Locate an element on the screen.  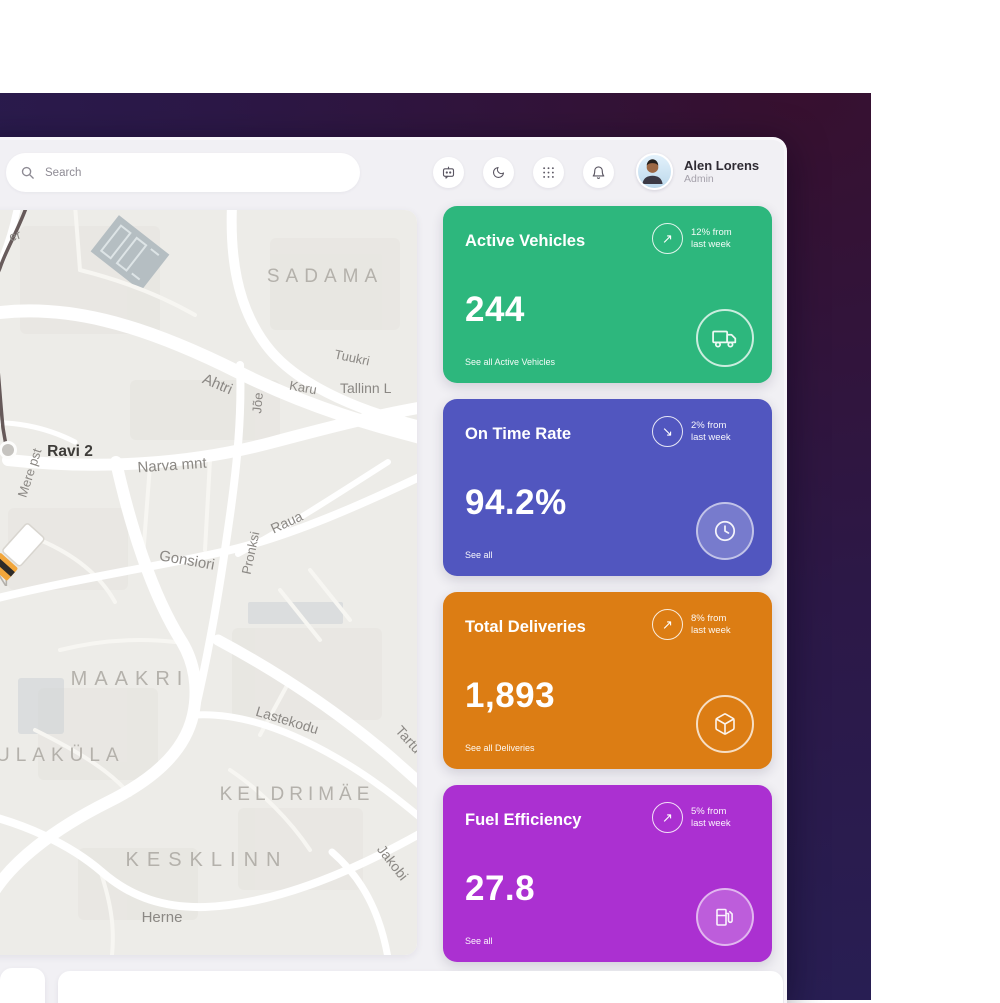
trend-badge: ↘ 2% from last week is located at coordinates (708, 431).